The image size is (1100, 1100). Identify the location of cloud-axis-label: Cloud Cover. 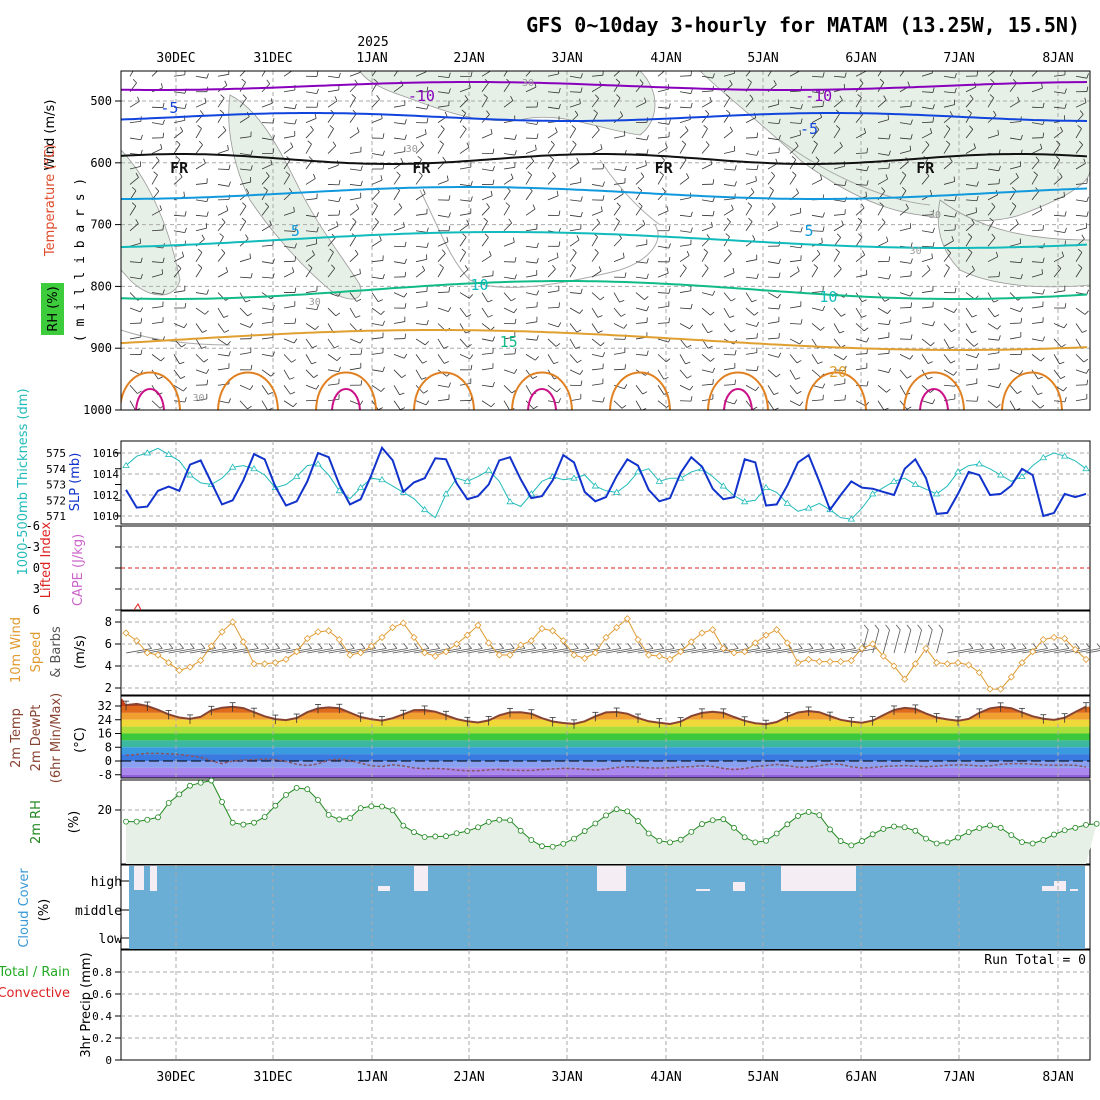
(24, 908).